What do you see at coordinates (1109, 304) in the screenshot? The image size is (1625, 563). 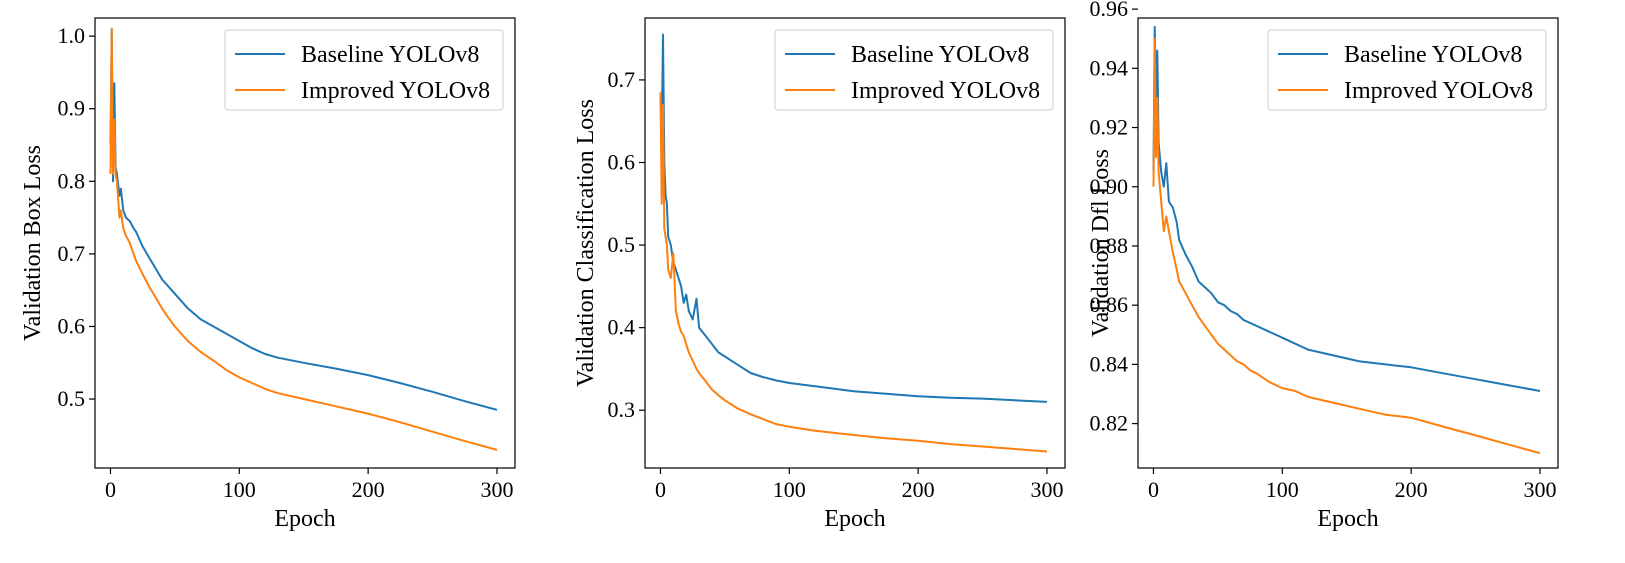 I see `y-tick-label: 0.86` at bounding box center [1109, 304].